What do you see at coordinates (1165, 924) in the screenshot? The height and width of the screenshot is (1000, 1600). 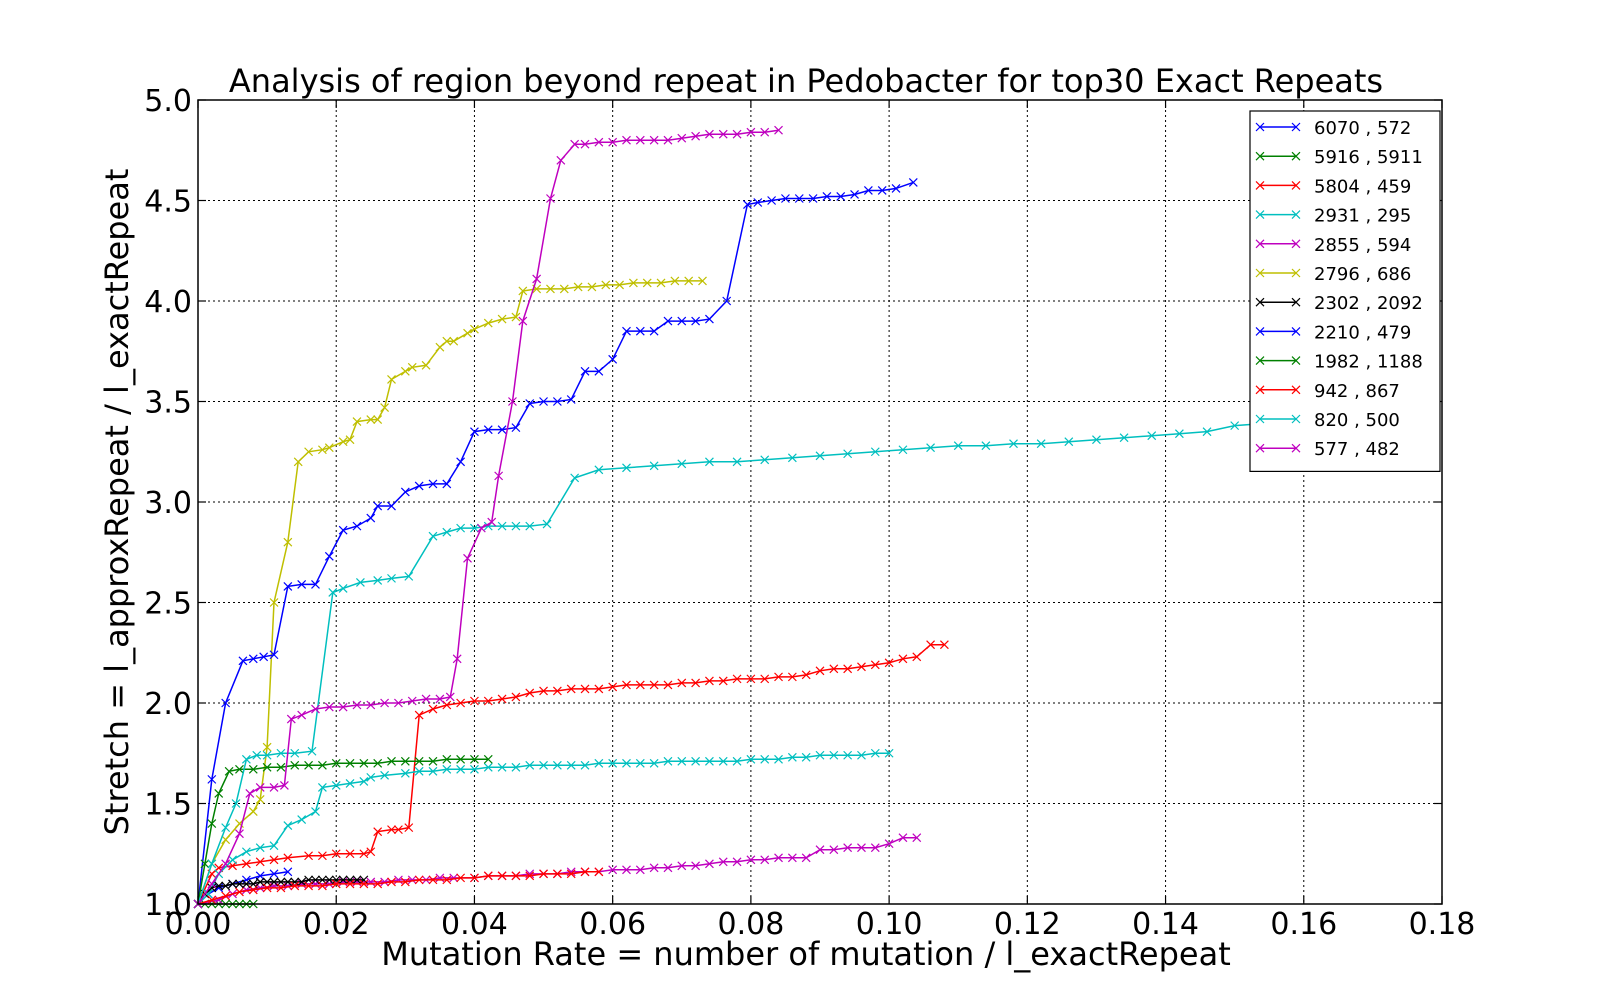 I see `x-tick-label: 0.14` at bounding box center [1165, 924].